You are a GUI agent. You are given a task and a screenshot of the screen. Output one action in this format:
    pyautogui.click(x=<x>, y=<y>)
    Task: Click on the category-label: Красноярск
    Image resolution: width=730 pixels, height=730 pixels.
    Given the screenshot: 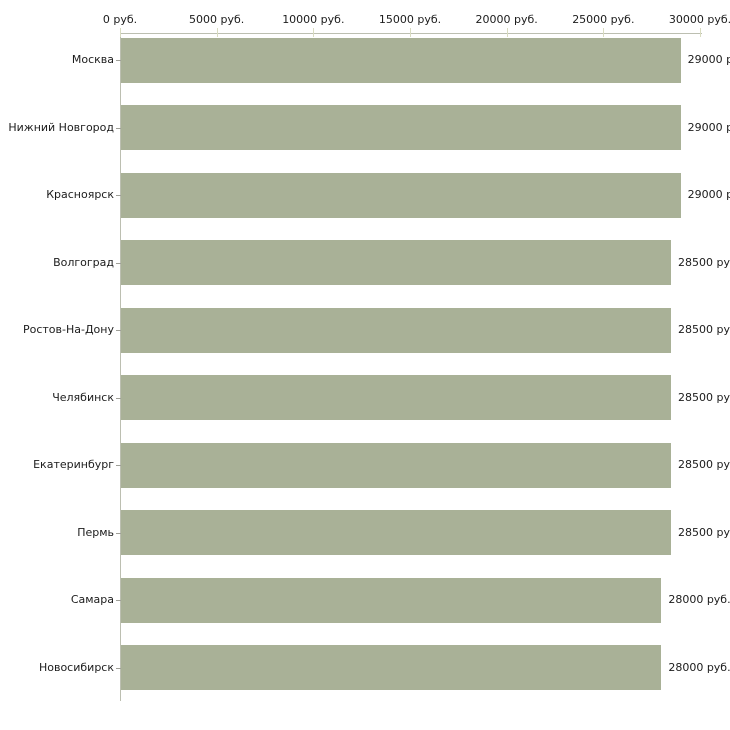 What is the action you would take?
    pyautogui.click(x=80, y=194)
    